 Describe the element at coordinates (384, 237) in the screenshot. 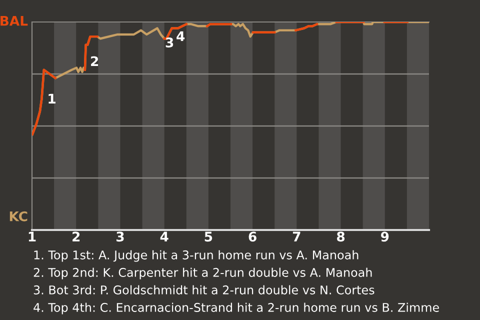

I see `x-tick-label: 9` at that location.